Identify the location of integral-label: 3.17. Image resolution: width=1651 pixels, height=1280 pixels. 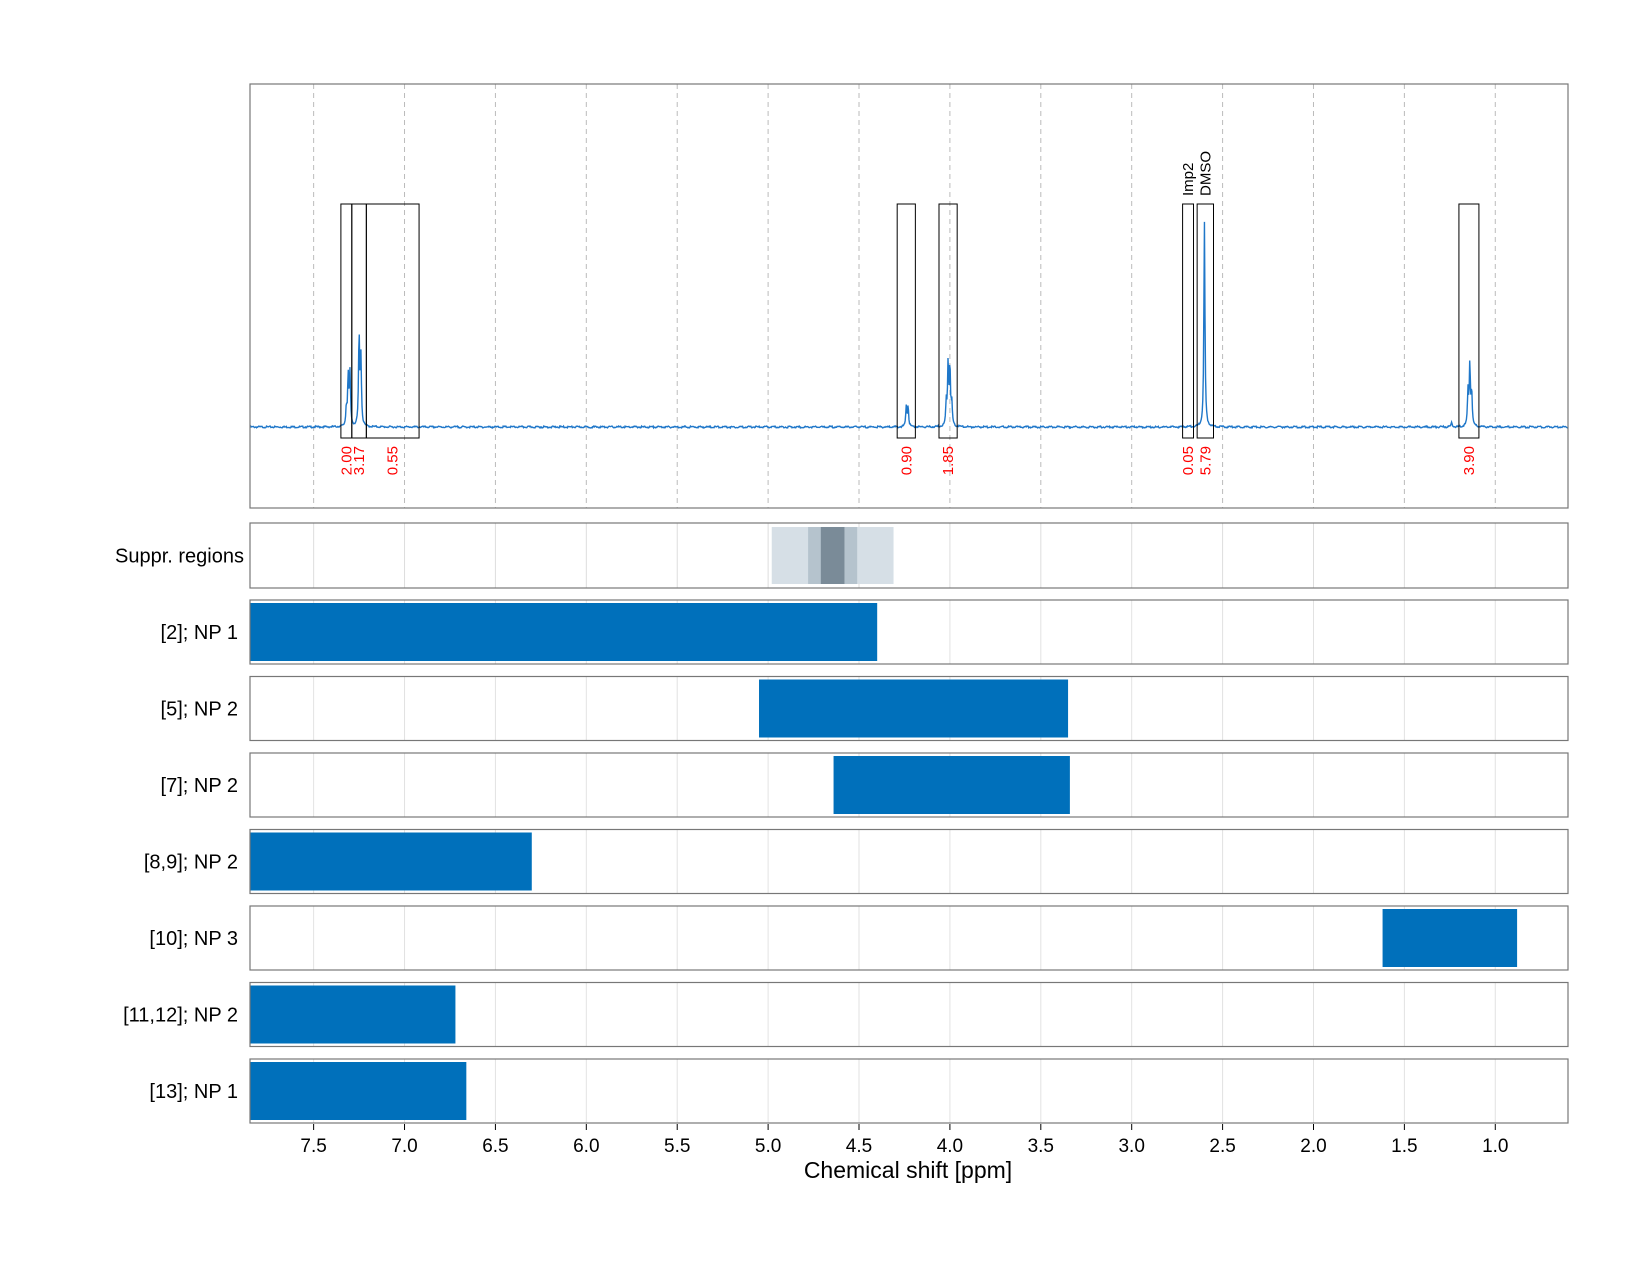
(359, 460).